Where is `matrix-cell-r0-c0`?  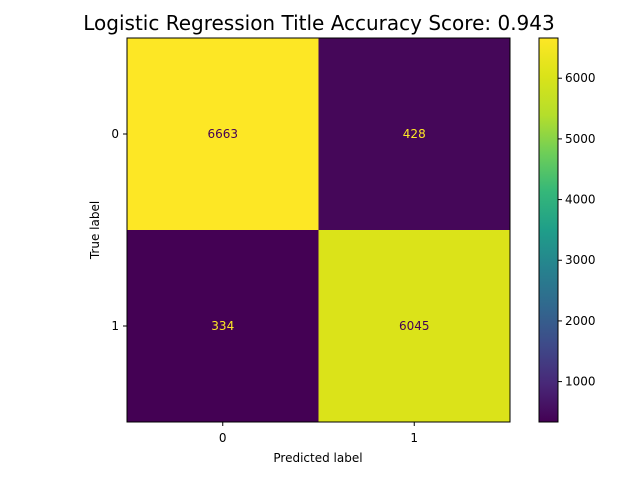 matrix-cell-r0-c0 is located at coordinates (223, 134).